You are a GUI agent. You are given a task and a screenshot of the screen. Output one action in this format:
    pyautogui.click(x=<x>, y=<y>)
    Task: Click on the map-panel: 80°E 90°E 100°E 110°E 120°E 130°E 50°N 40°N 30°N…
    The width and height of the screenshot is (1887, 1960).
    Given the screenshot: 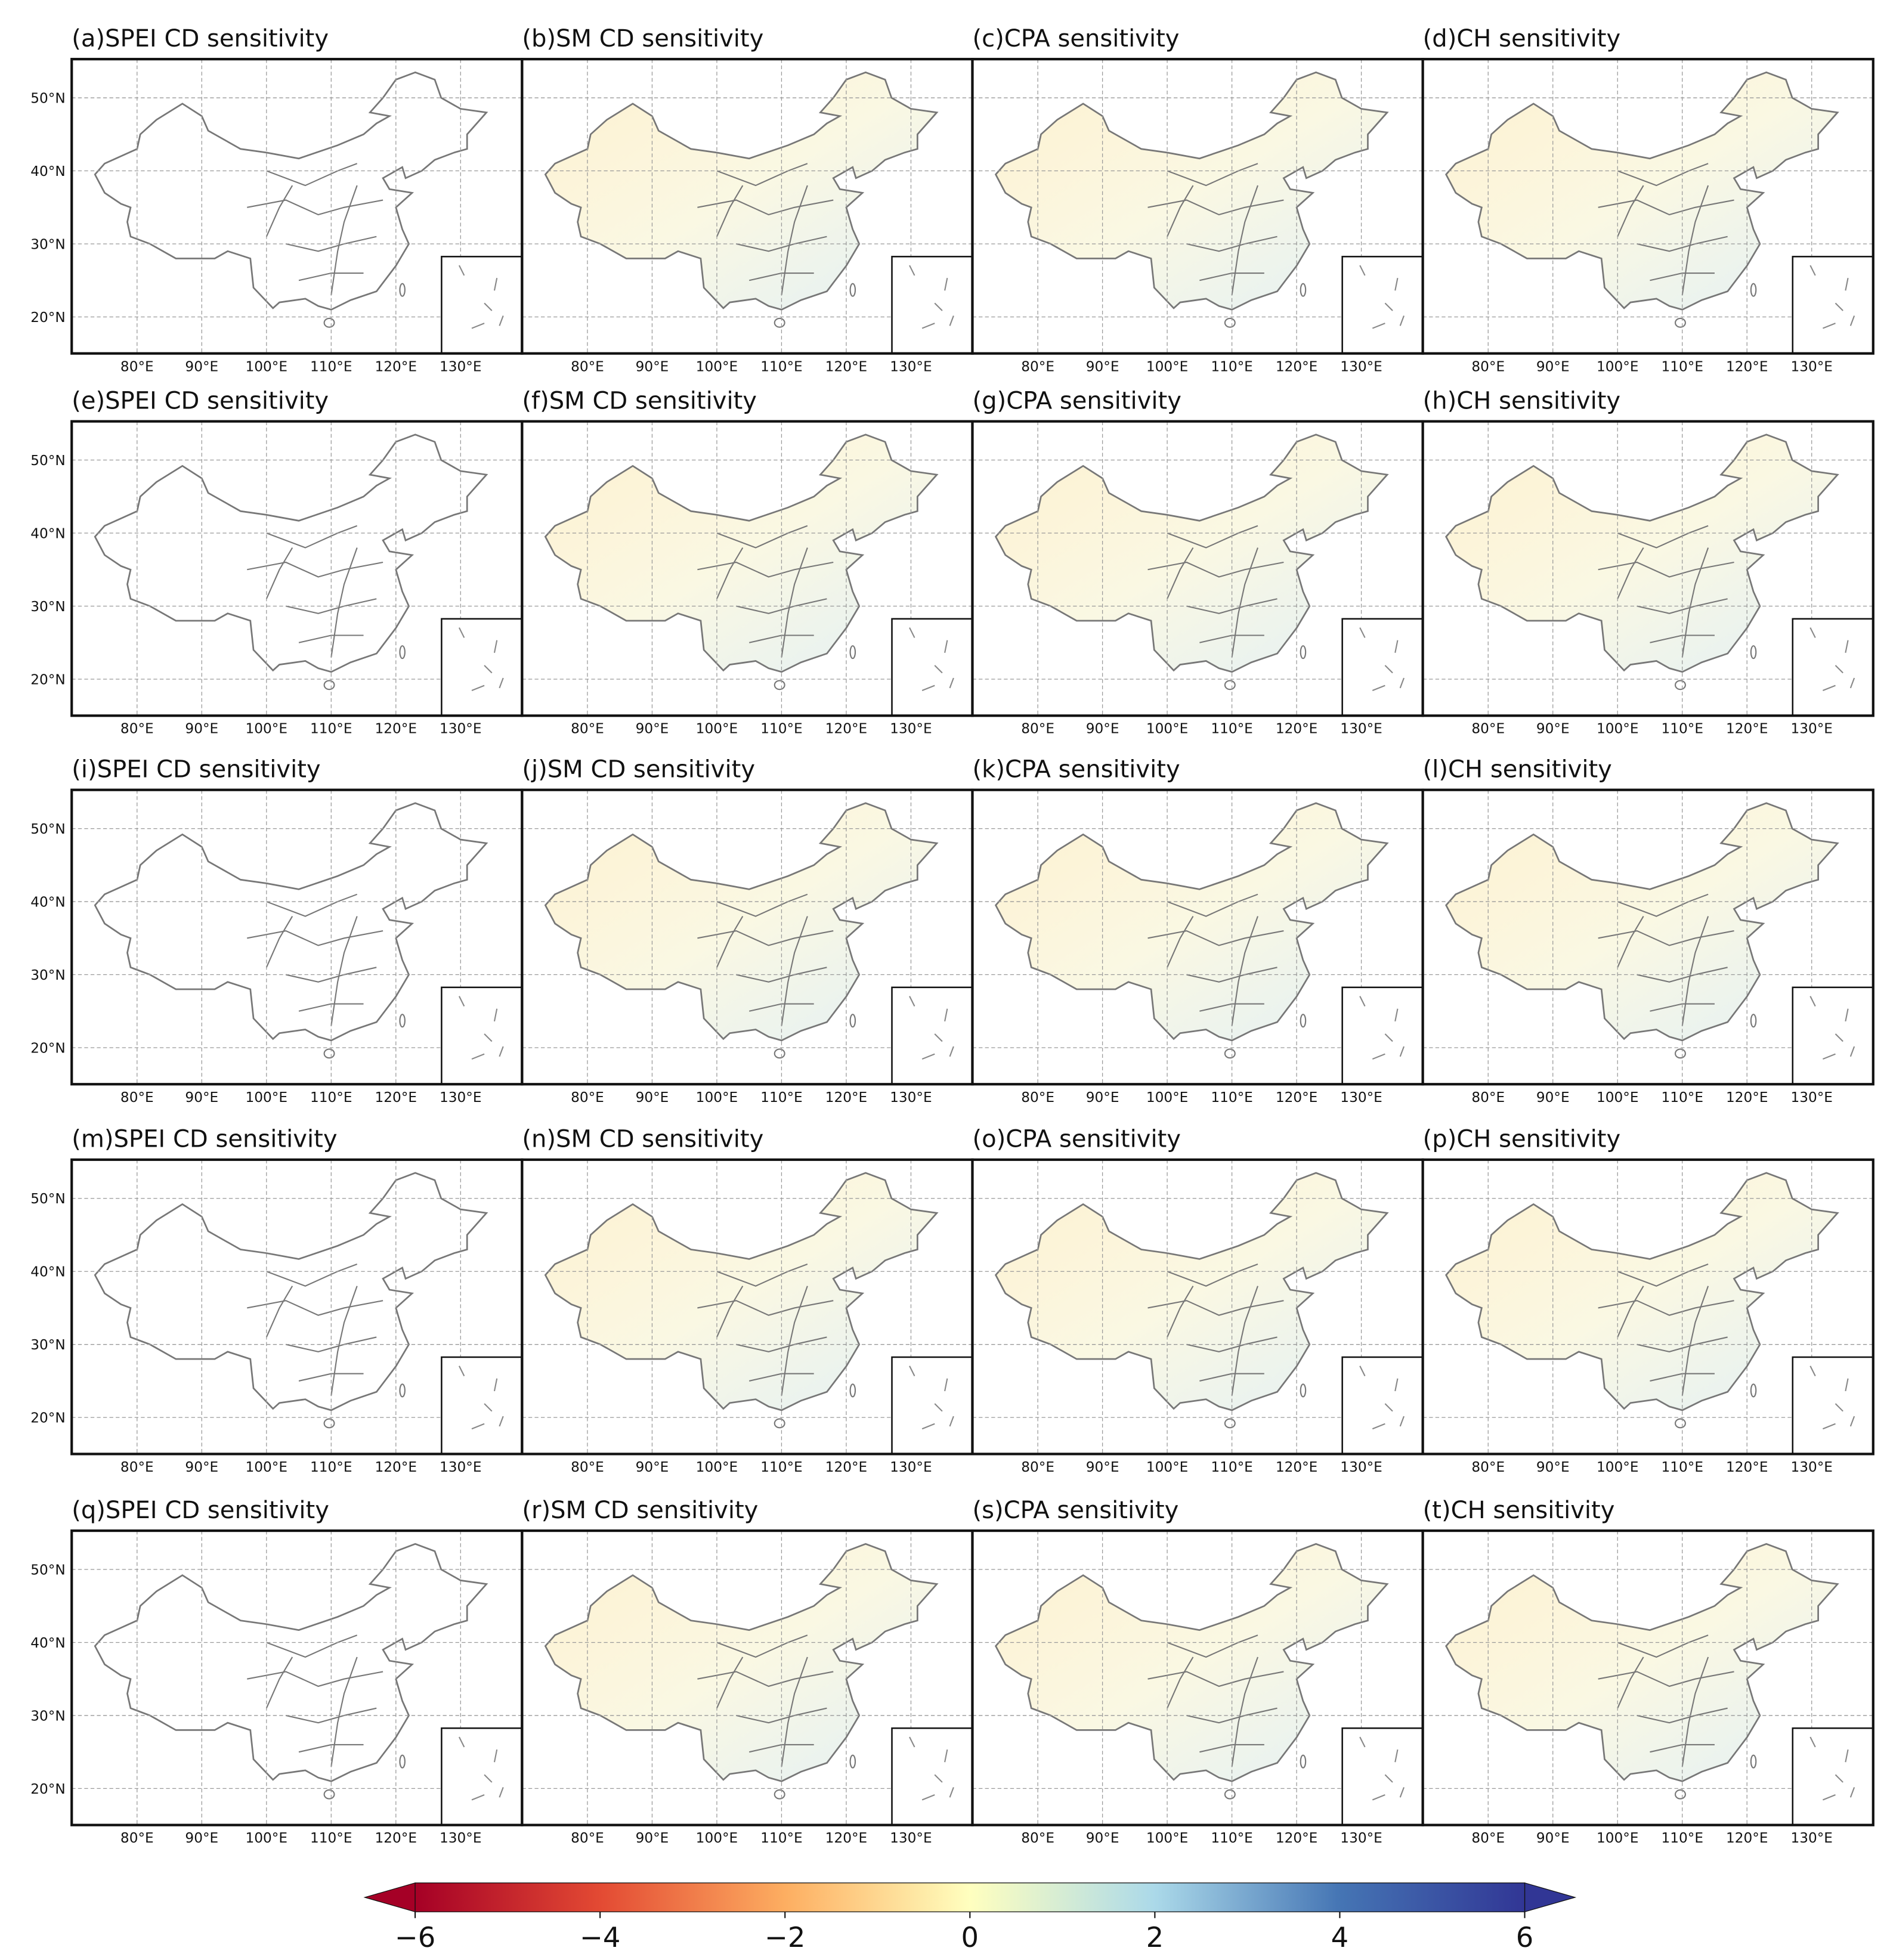 What is the action you would take?
    pyautogui.click(x=277, y=1316)
    